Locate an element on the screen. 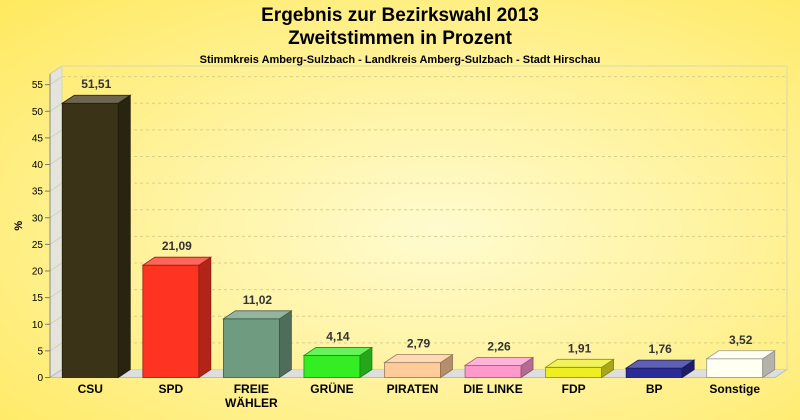 Image resolution: width=800 pixels, height=420 pixels. x-tick-label: BP is located at coordinates (654, 389).